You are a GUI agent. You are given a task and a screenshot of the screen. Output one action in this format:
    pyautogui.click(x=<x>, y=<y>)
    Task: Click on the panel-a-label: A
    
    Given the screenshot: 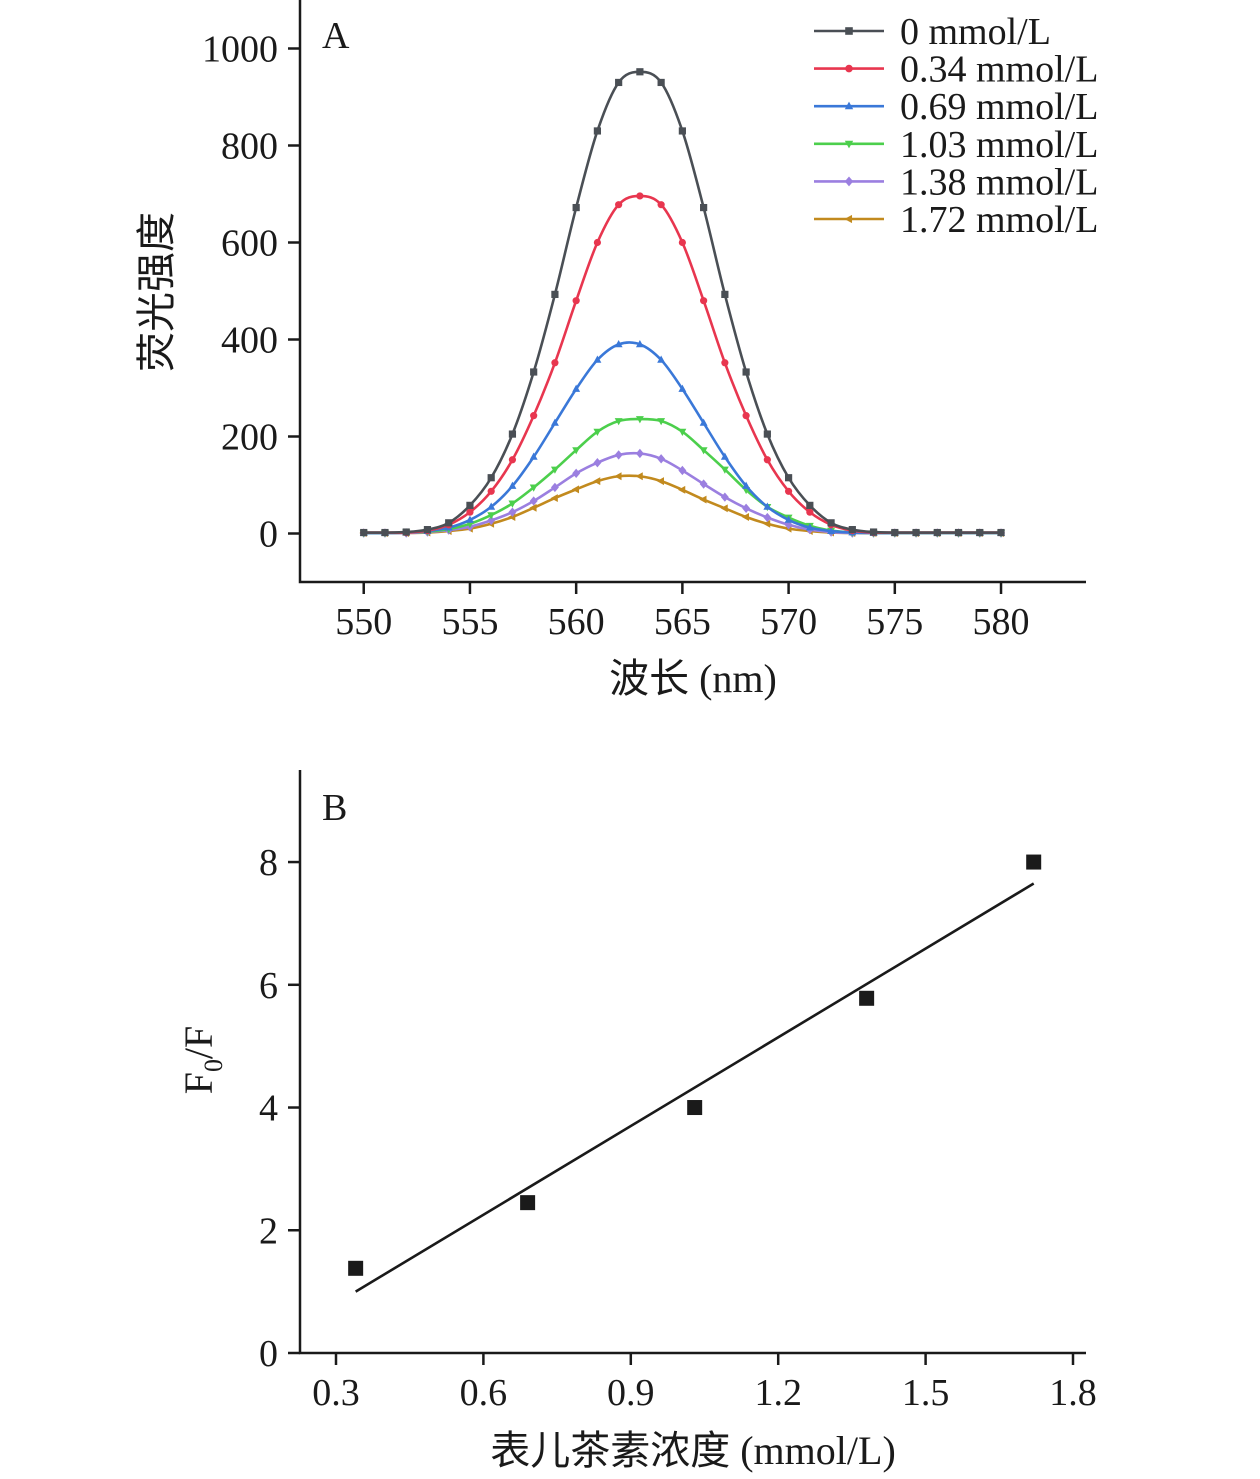 What is the action you would take?
    pyautogui.click(x=336, y=36)
    